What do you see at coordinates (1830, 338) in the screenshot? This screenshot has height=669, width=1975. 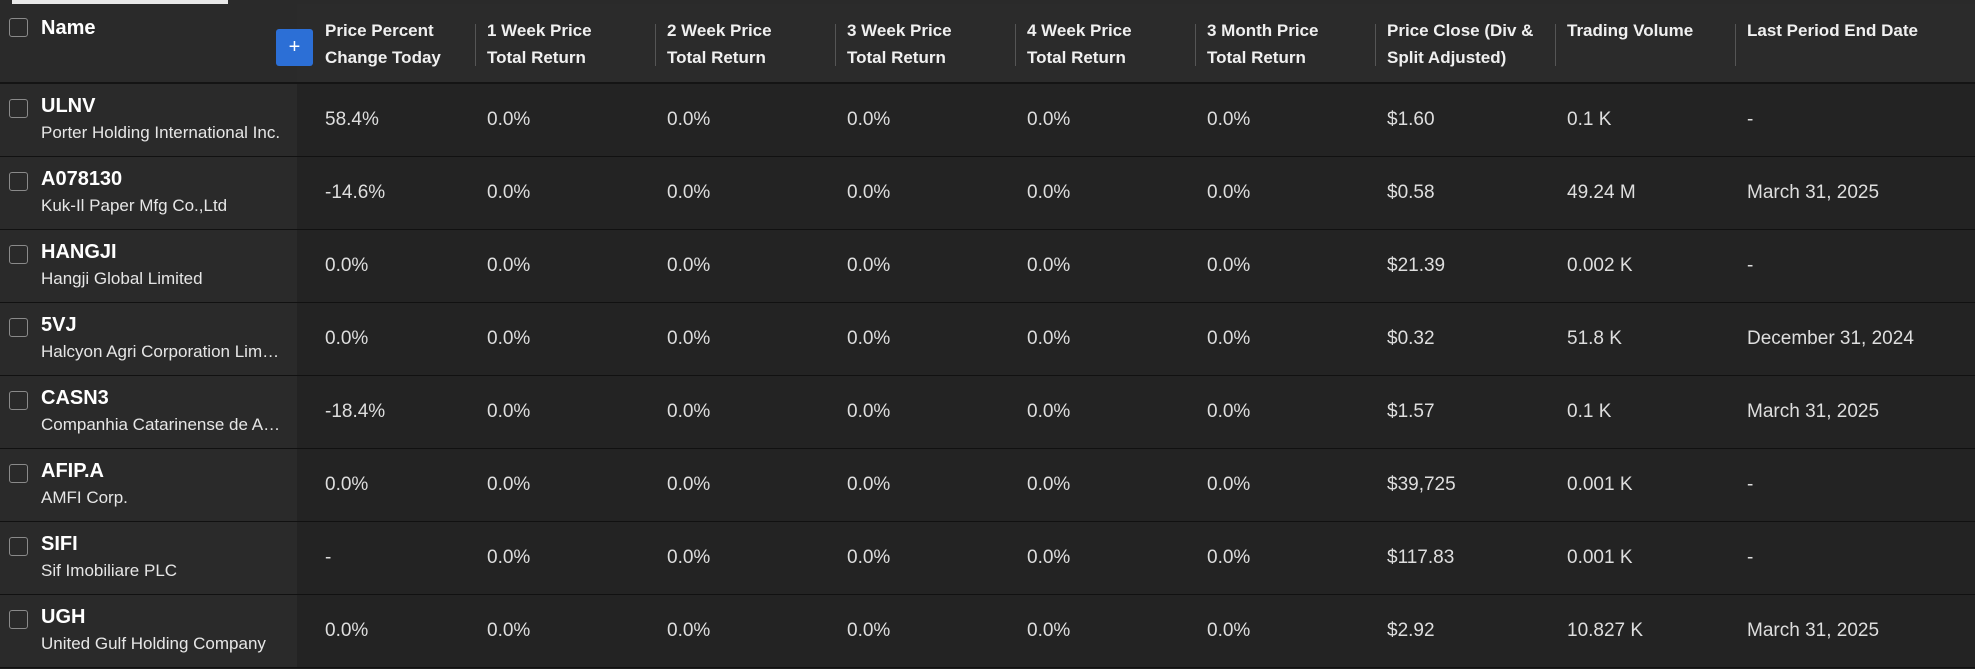 I see `last-period-end-date-cell: December 31, 2024` at bounding box center [1830, 338].